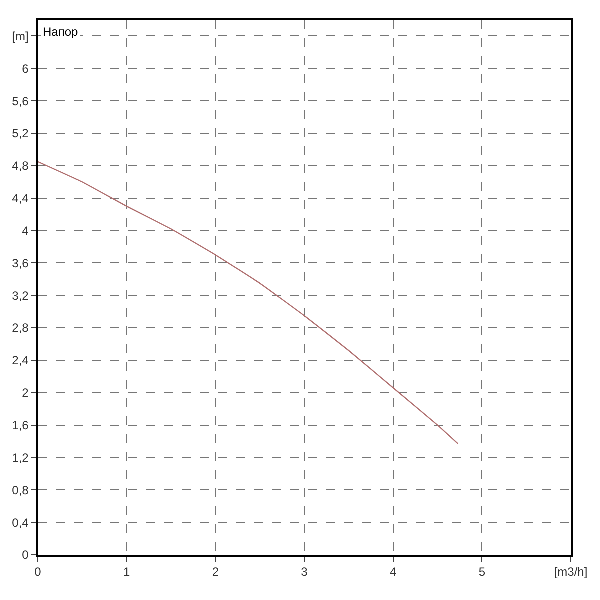 The height and width of the screenshot is (600, 600). Describe the element at coordinates (21, 295) in the screenshot. I see `y-tick-label: 3,2` at that location.